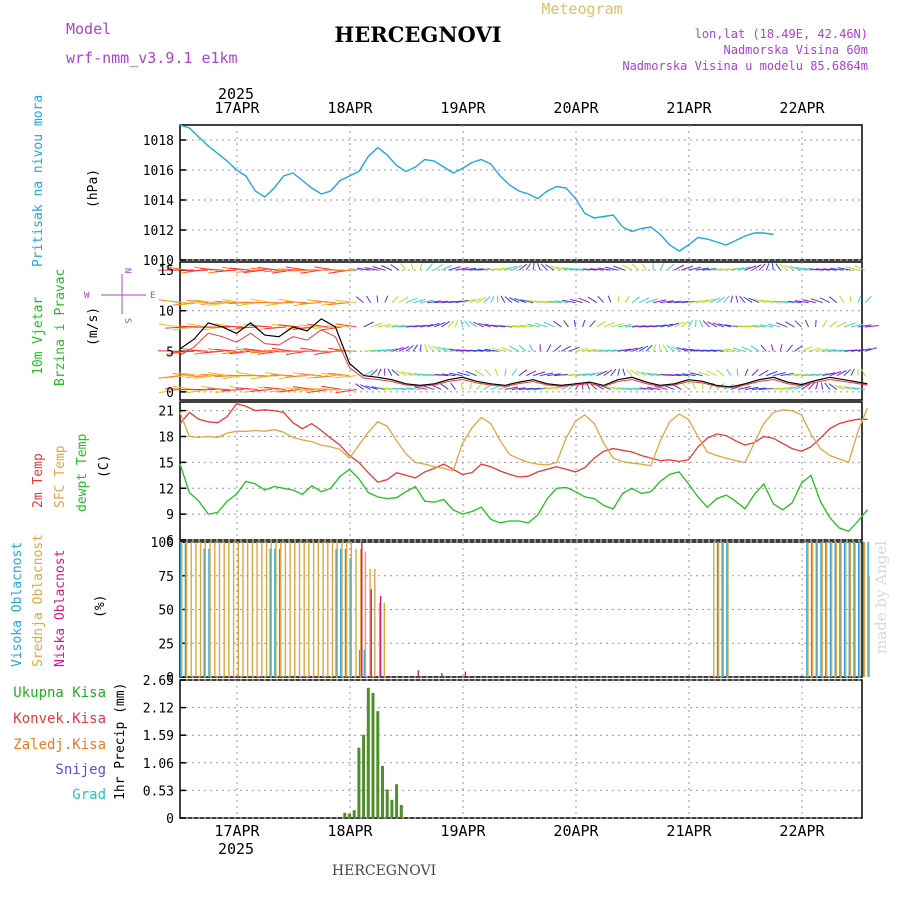  Describe the element at coordinates (350, 108) in the screenshot. I see `top-day-label: 18APR` at that location.